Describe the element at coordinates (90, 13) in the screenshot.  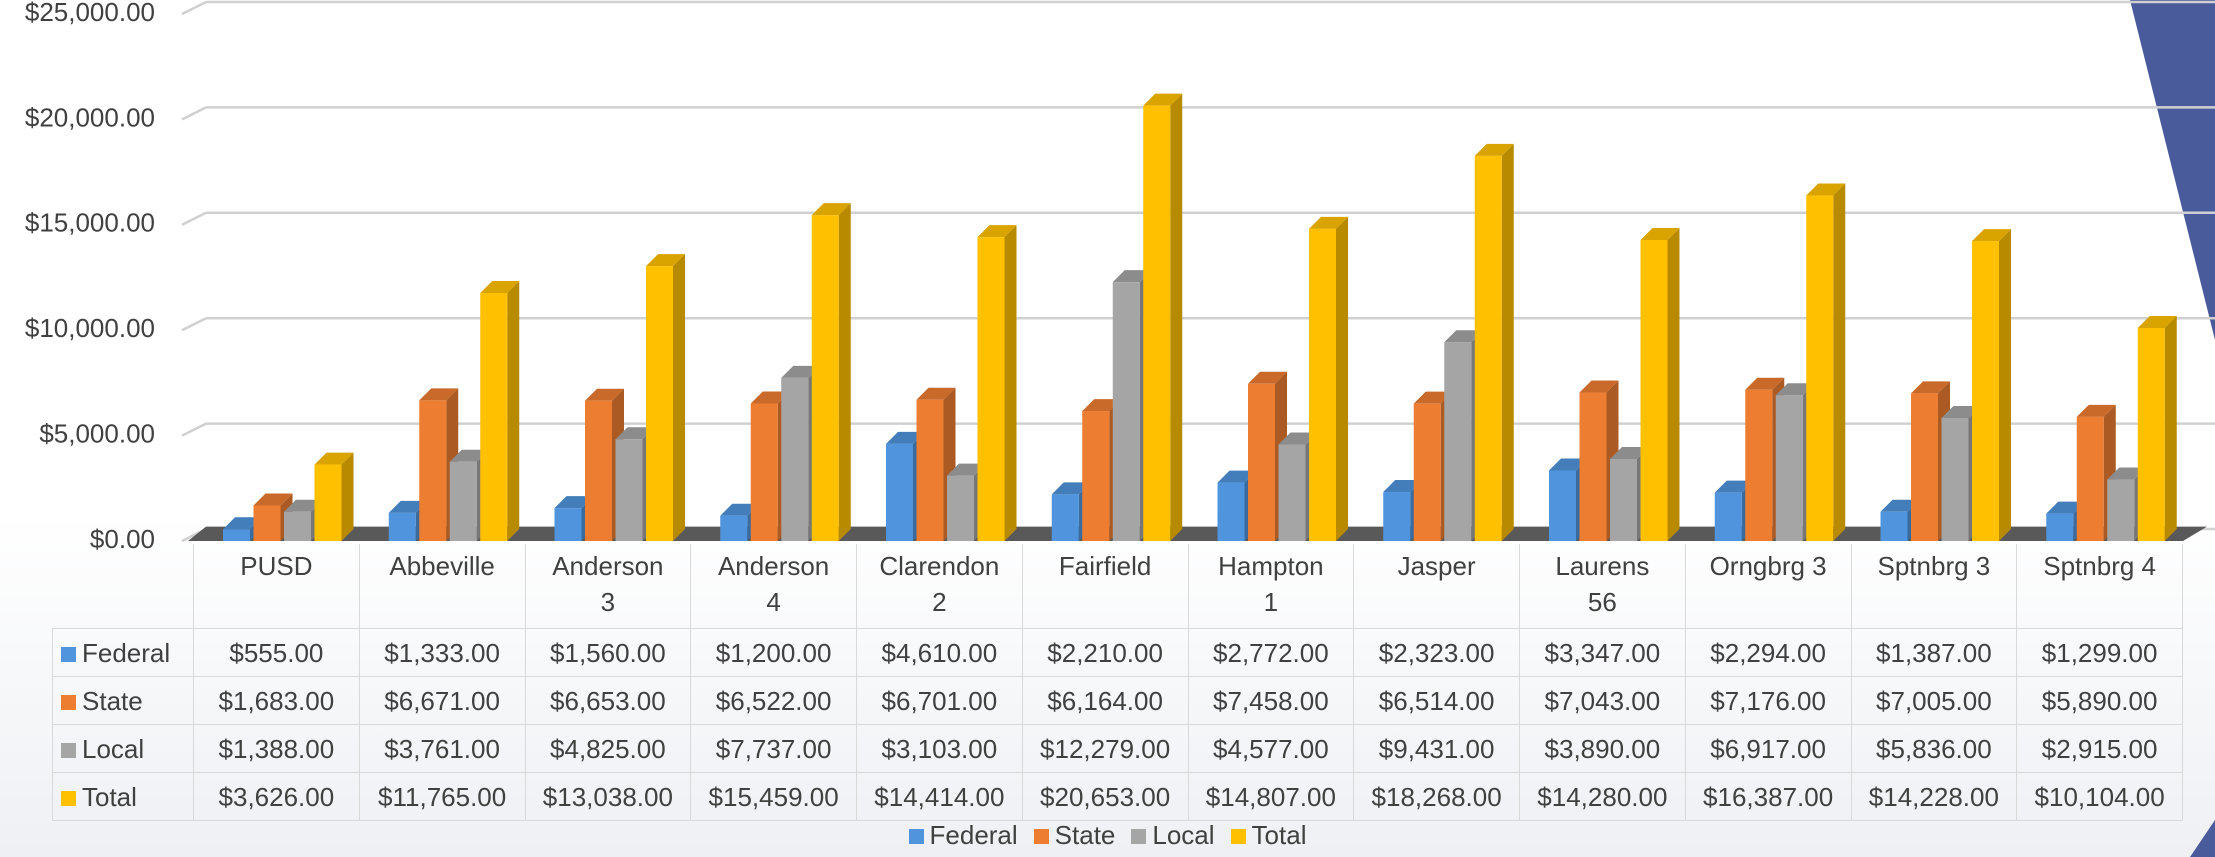
I see `y-tick-label: $25,000.00` at that location.